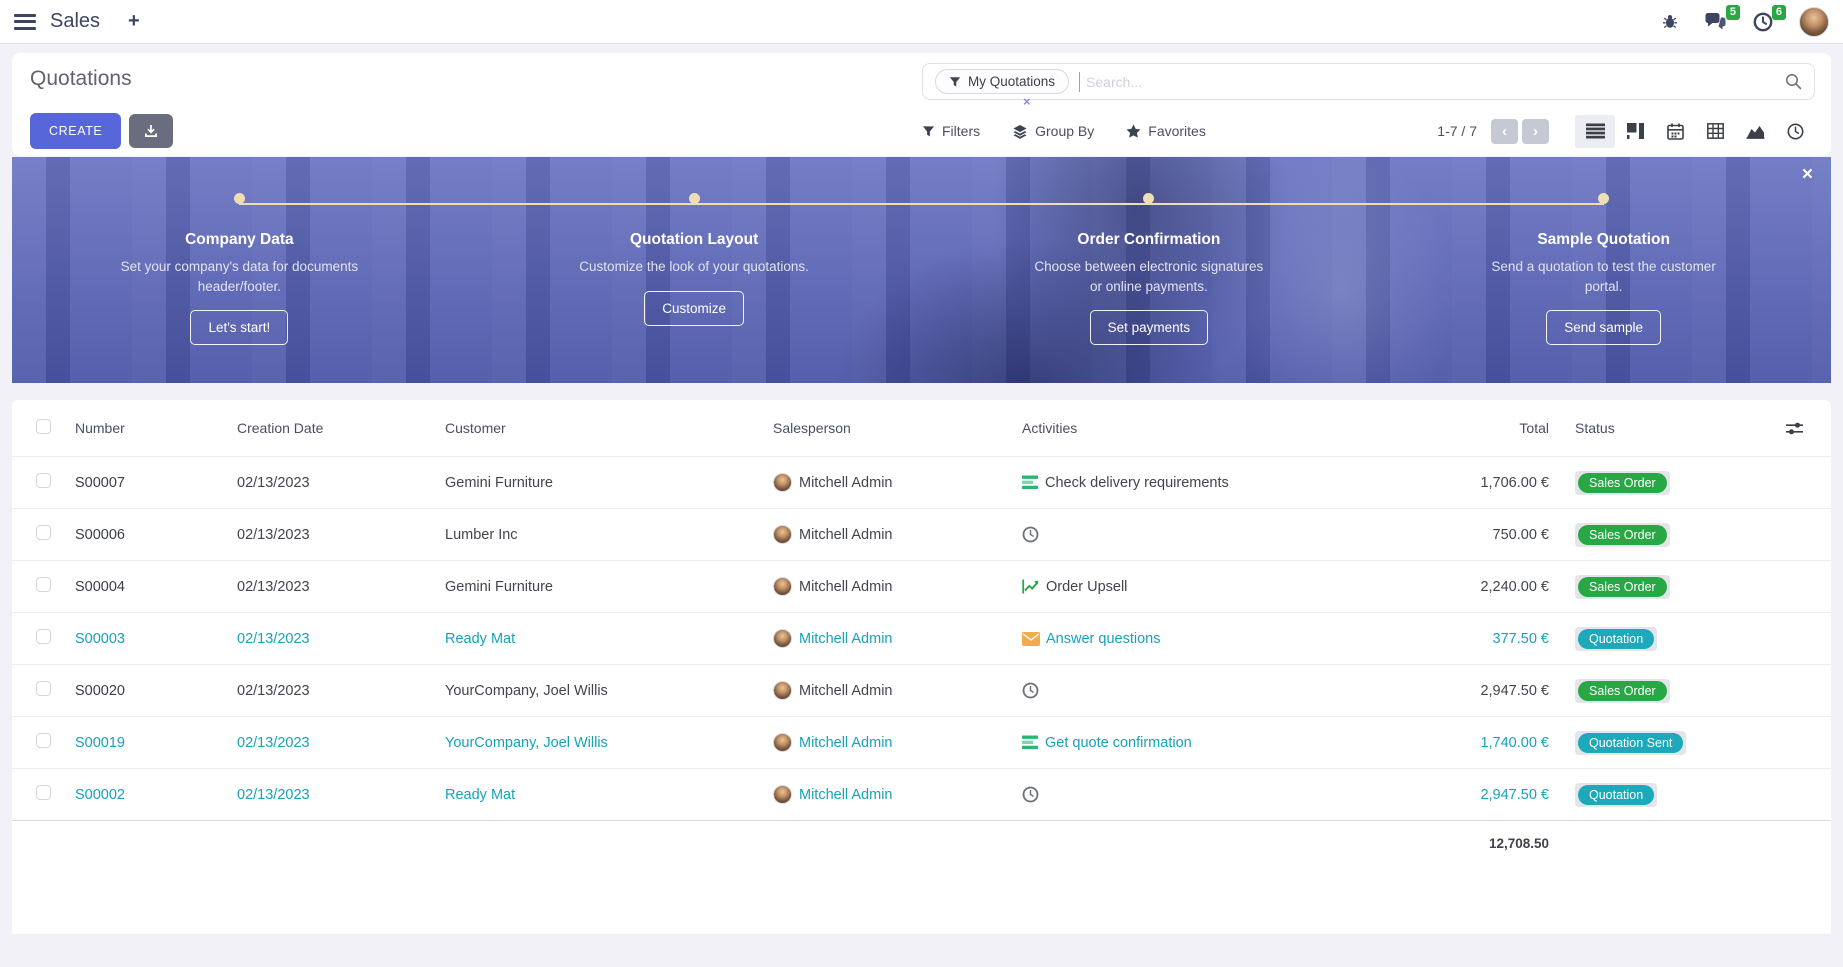 The height and width of the screenshot is (967, 1843). What do you see at coordinates (100, 638) in the screenshot?
I see `cell-number: S00003` at bounding box center [100, 638].